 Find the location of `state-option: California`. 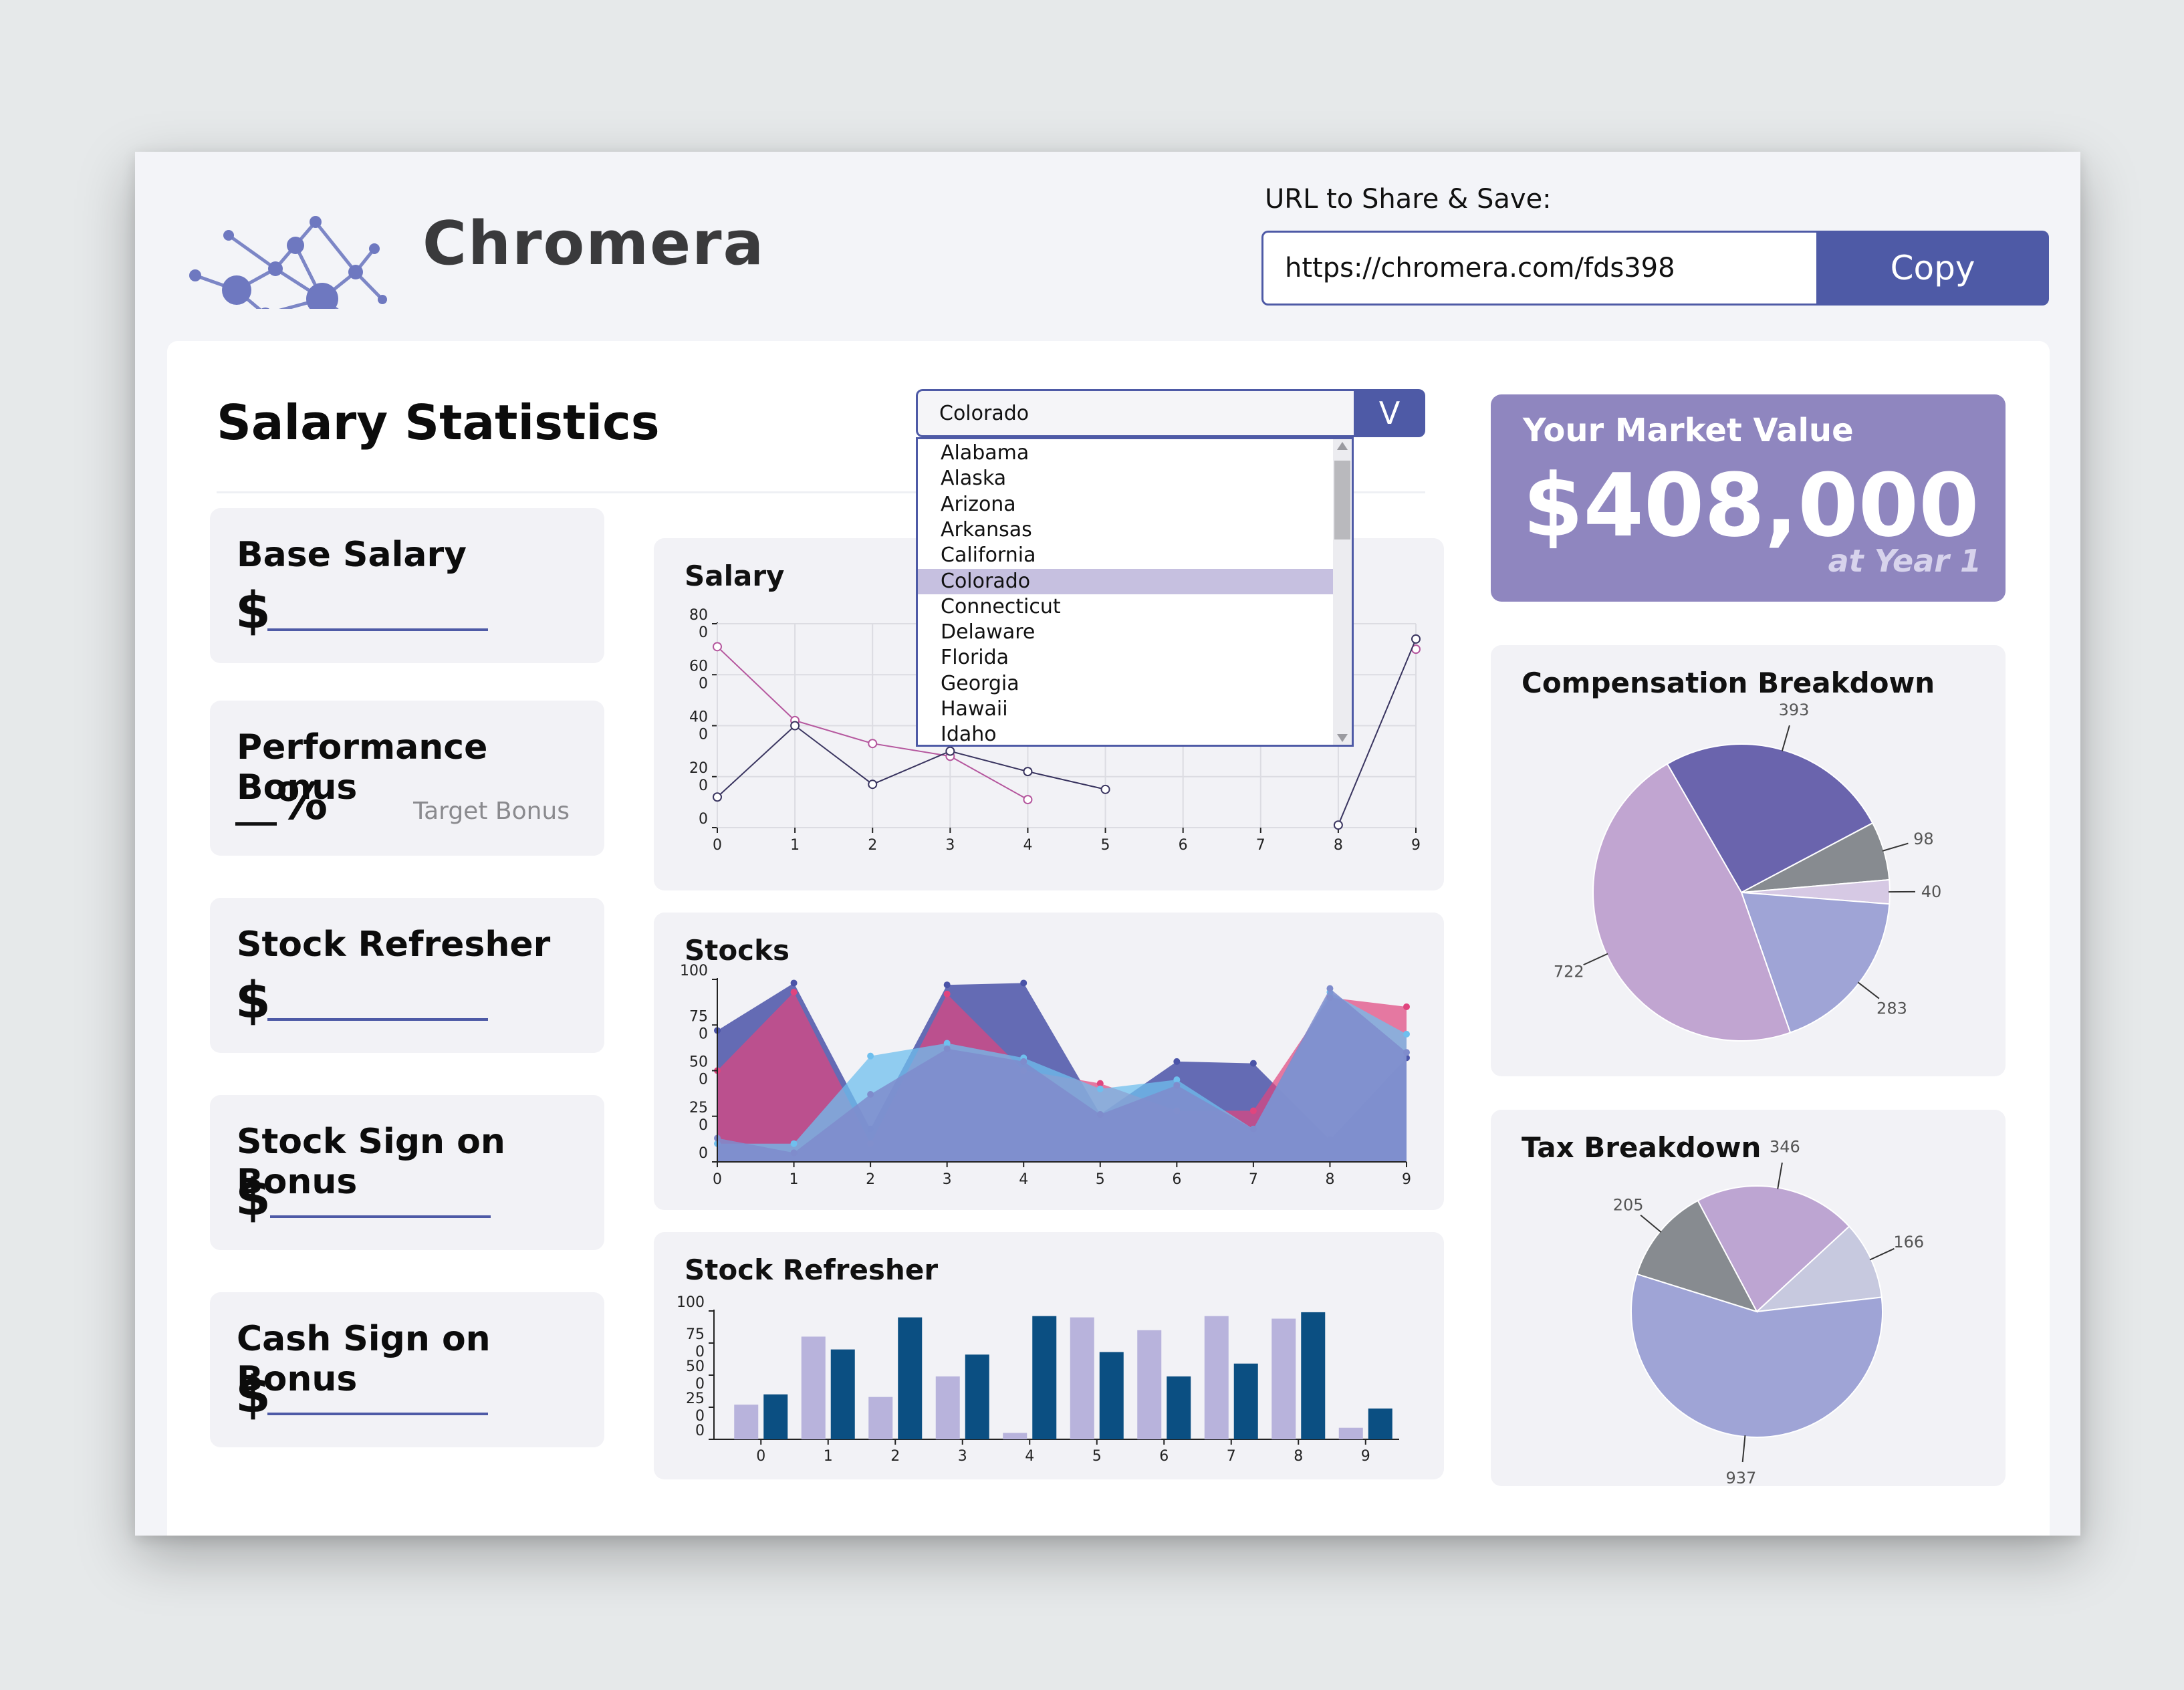

state-option: California is located at coordinates (988, 556).